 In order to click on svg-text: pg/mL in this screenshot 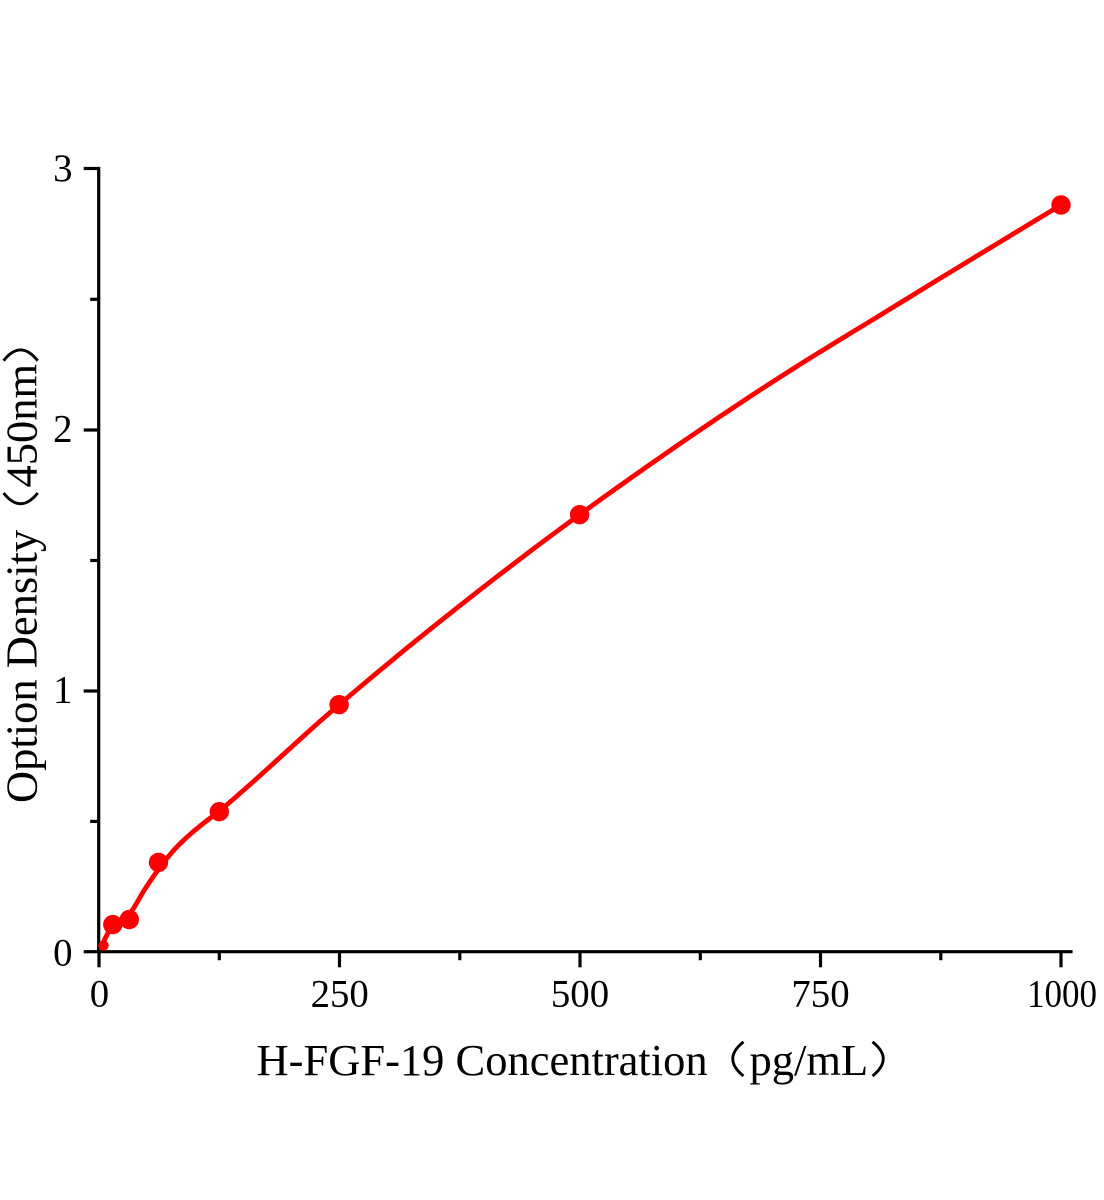, I will do `click(809, 1060)`.